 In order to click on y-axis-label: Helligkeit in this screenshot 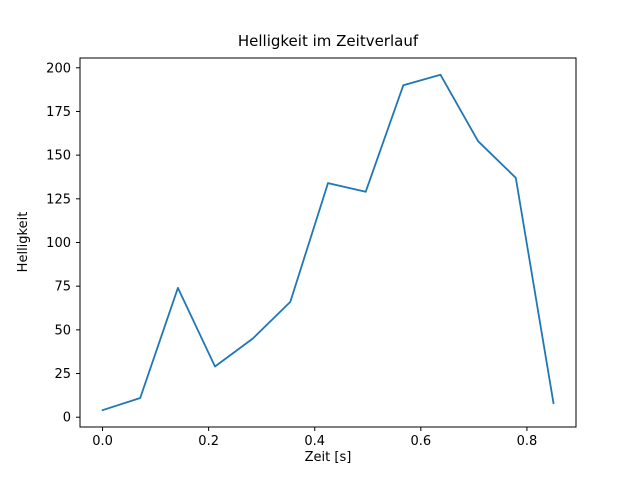, I will do `click(23, 242)`.